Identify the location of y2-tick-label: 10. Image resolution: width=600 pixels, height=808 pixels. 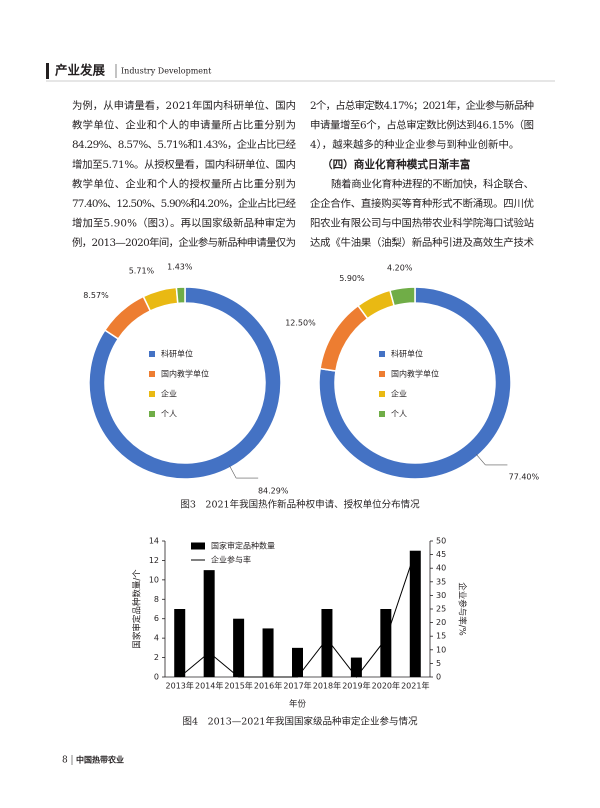
(441, 649).